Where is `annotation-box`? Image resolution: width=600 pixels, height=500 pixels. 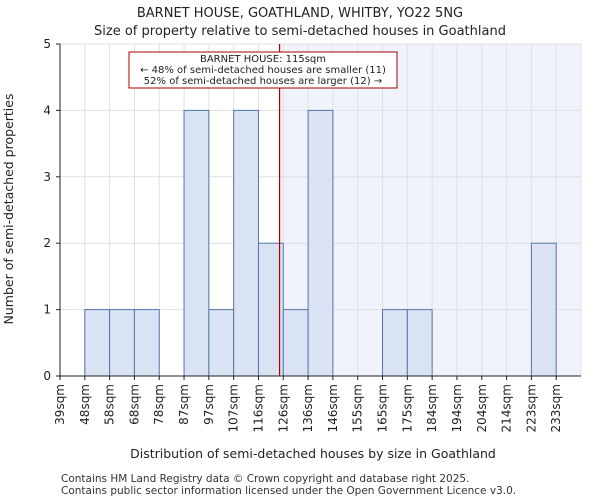
annotation-box is located at coordinates (263, 70).